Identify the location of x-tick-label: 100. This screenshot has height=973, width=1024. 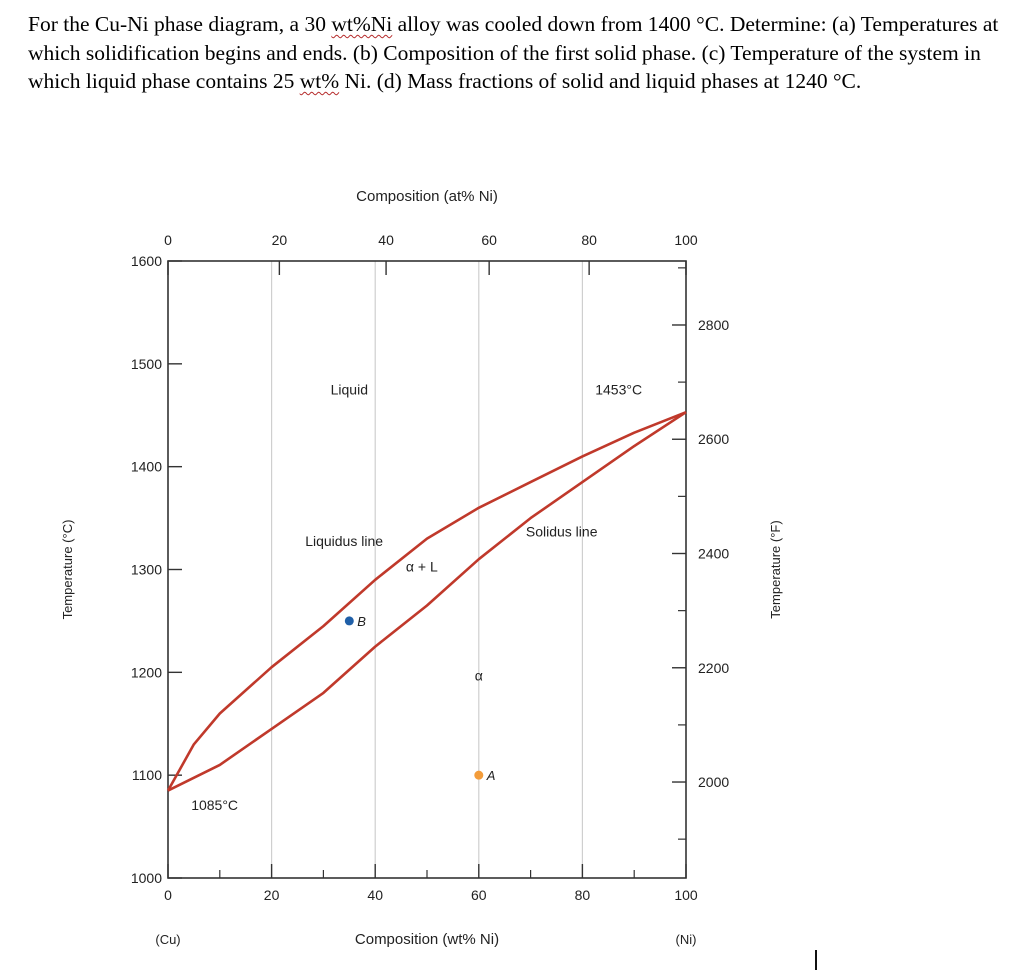
(686, 895).